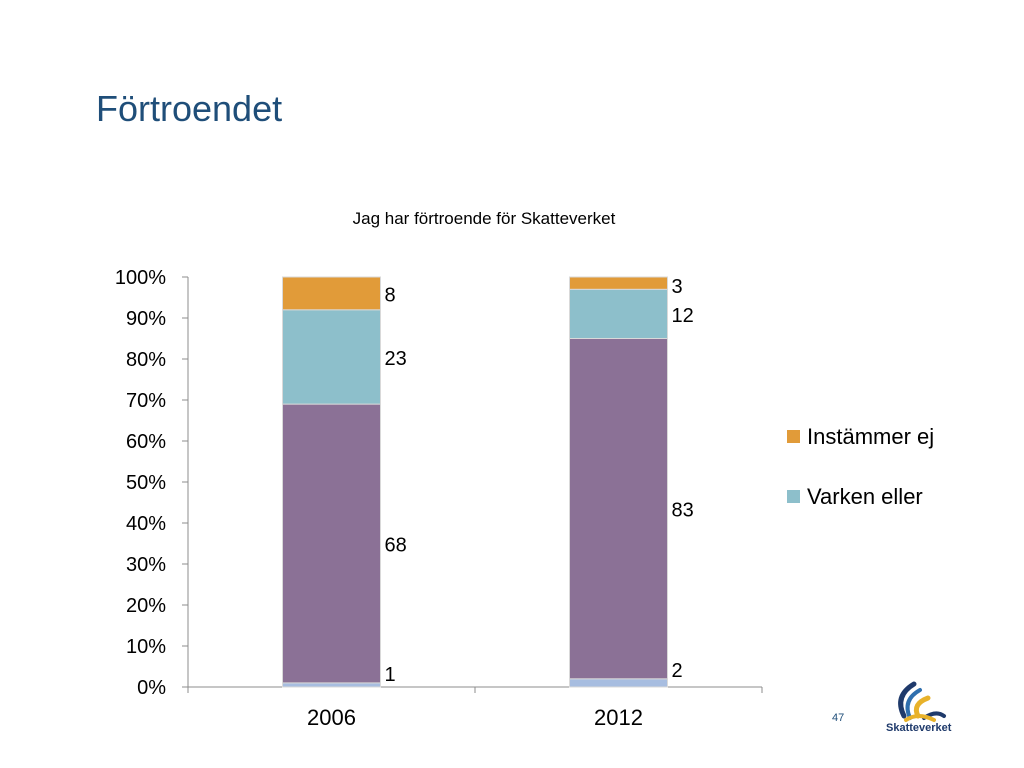 This screenshot has width=1024, height=768. What do you see at coordinates (146, 483) in the screenshot?
I see `y-tick-label: 50%` at bounding box center [146, 483].